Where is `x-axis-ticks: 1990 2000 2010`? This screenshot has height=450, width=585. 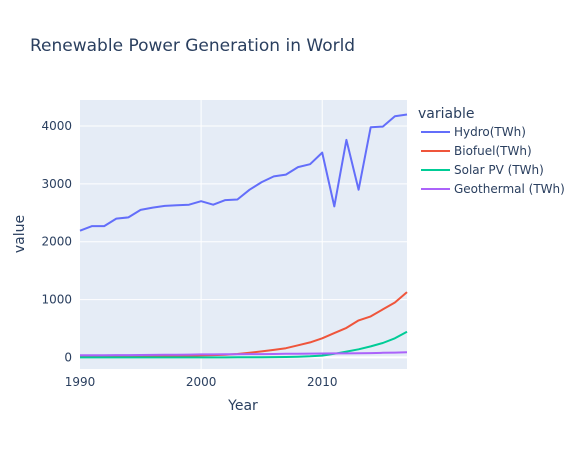 x-axis-ticks: 1990 2000 2010 is located at coordinates (201, 382).